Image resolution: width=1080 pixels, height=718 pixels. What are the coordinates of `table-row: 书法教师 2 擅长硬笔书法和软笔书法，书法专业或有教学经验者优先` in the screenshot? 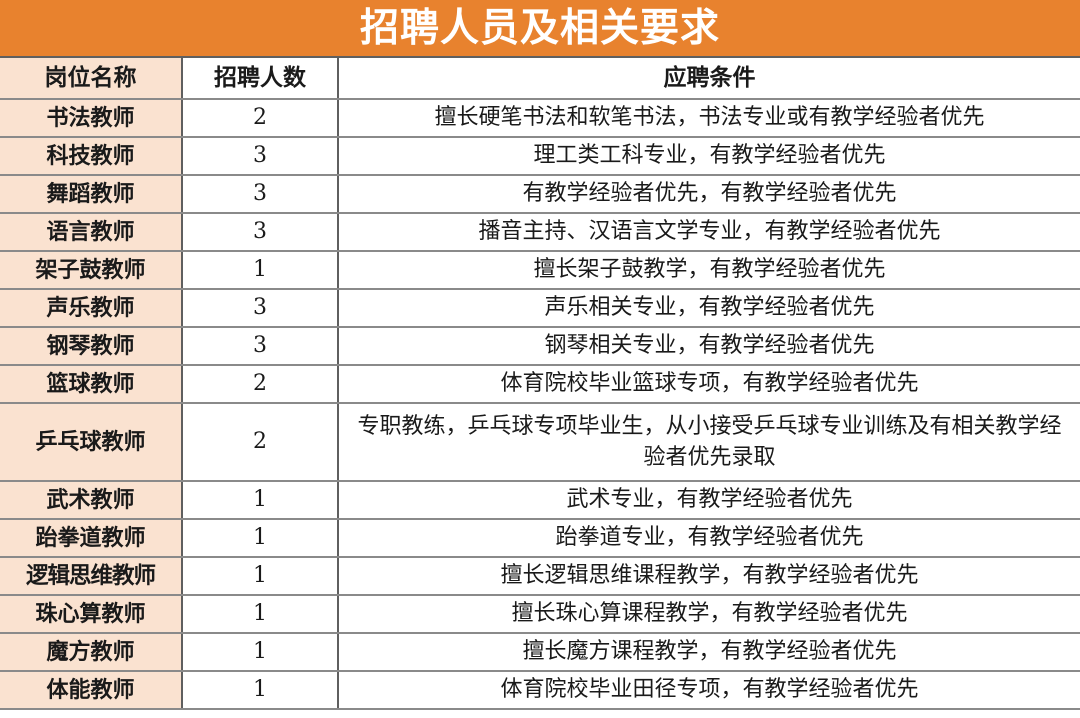 It's located at (540, 118).